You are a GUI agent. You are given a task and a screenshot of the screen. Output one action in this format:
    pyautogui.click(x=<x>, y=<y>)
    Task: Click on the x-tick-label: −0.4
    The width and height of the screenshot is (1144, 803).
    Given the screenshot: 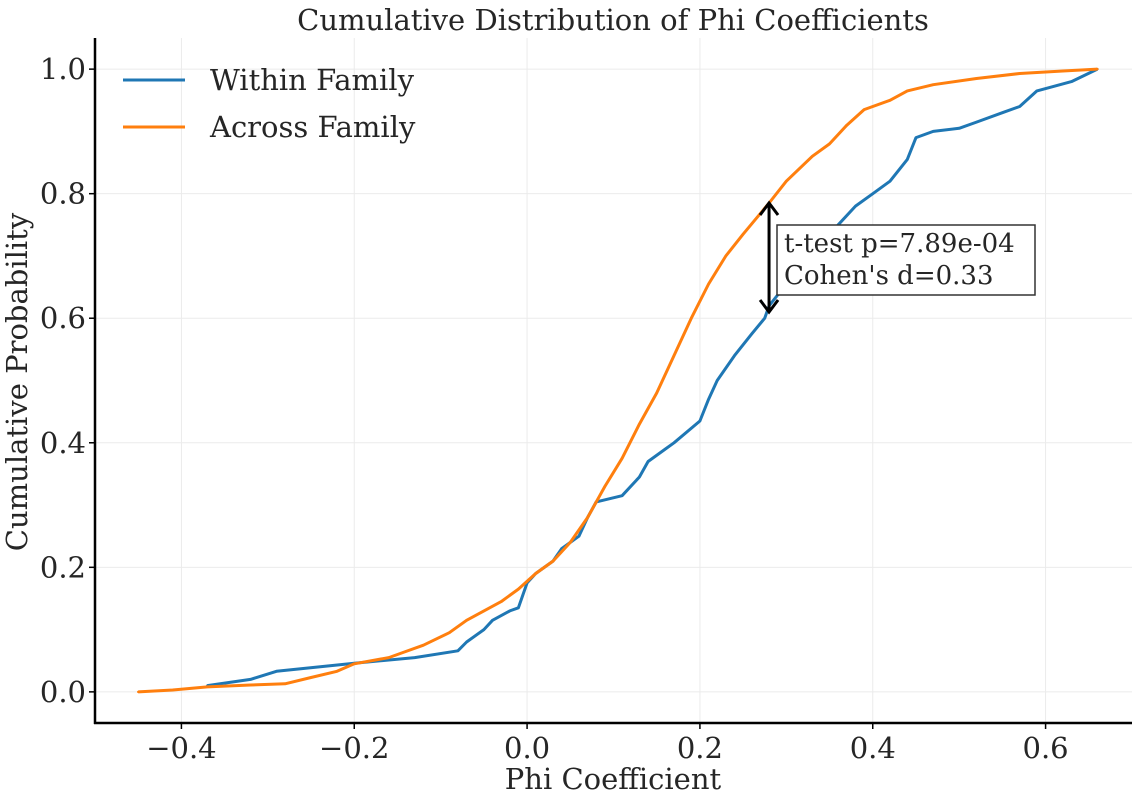 What is the action you would take?
    pyautogui.click(x=181, y=748)
    